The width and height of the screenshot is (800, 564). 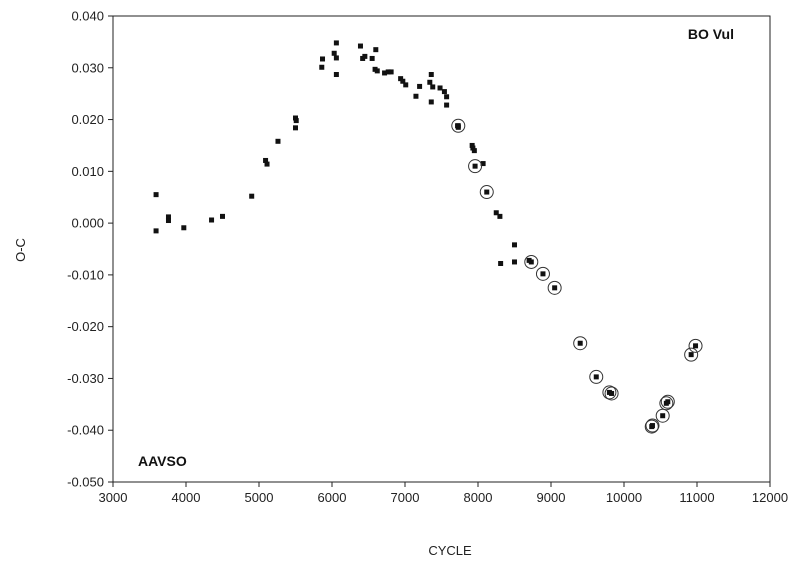 What do you see at coordinates (332, 497) in the screenshot?
I see `x-tick-label: 6000` at bounding box center [332, 497].